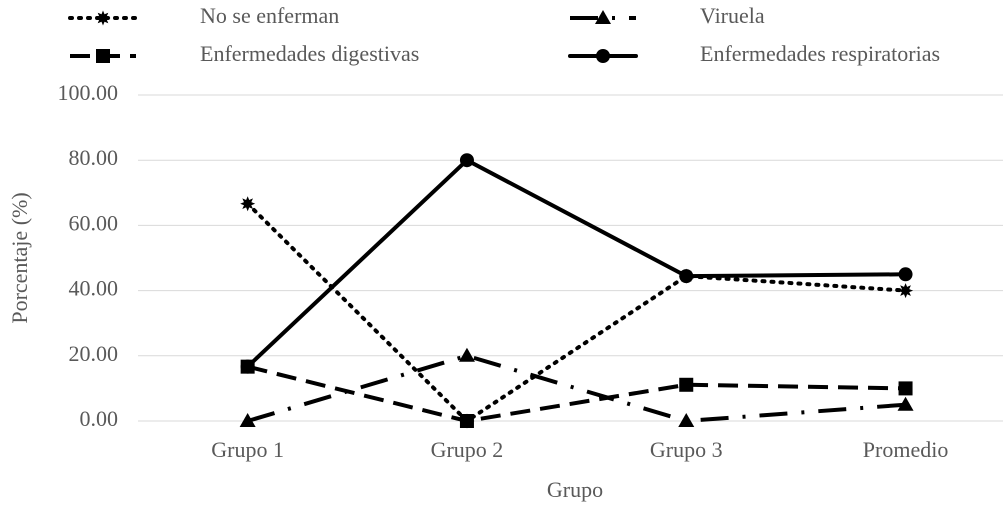  Describe the element at coordinates (575, 489) in the screenshot. I see `x-axis-label: Grupo` at that location.